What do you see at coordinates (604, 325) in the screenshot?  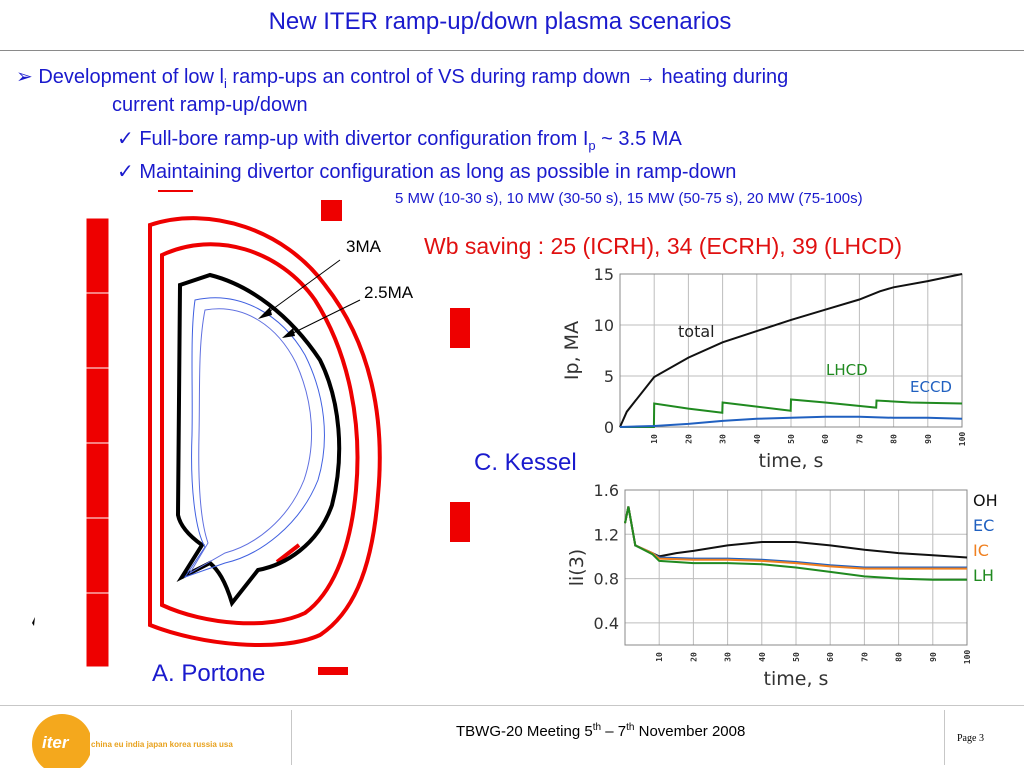 I see `y-tick-label: 10` at bounding box center [604, 325].